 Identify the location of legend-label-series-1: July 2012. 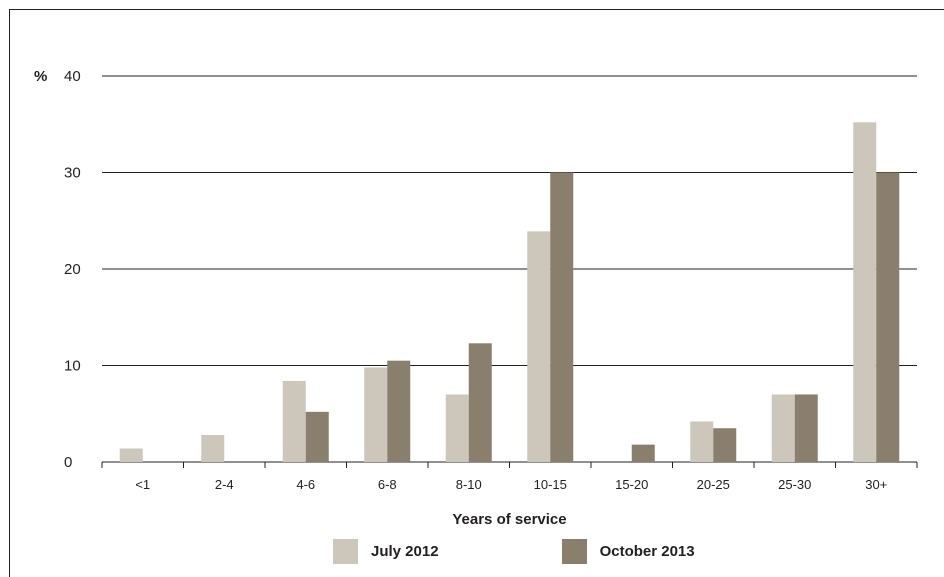
(405, 551).